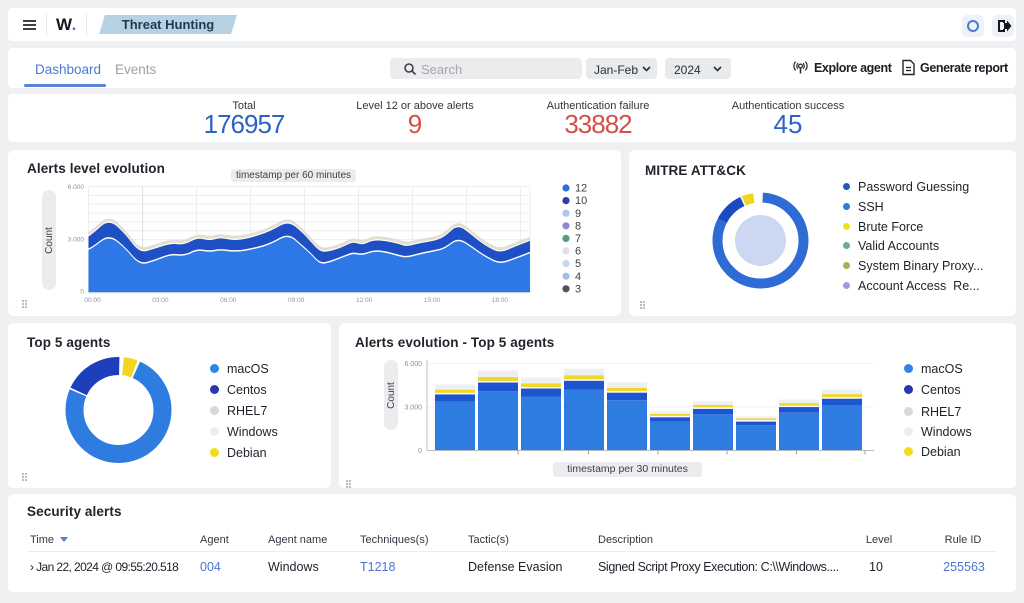  I want to click on svg-text: 3, so click(578, 289).